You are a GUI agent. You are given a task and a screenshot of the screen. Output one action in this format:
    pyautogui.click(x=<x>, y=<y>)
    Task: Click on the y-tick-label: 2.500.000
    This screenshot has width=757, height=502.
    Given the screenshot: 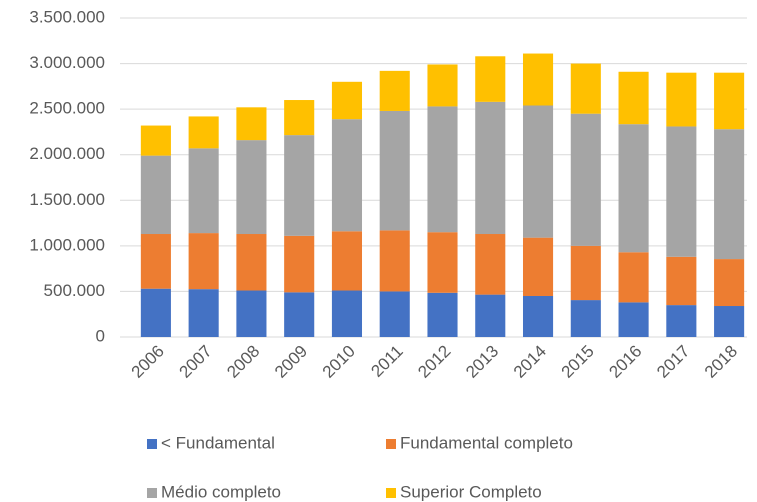 What is the action you would take?
    pyautogui.click(x=67, y=108)
    